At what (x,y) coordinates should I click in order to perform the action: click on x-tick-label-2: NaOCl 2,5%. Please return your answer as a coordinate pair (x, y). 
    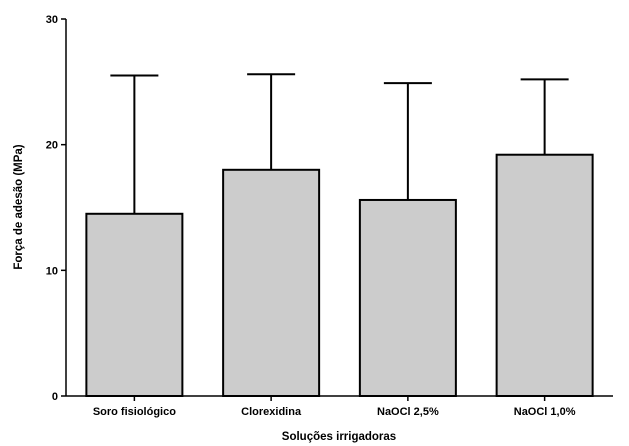
    Looking at the image, I should click on (408, 412).